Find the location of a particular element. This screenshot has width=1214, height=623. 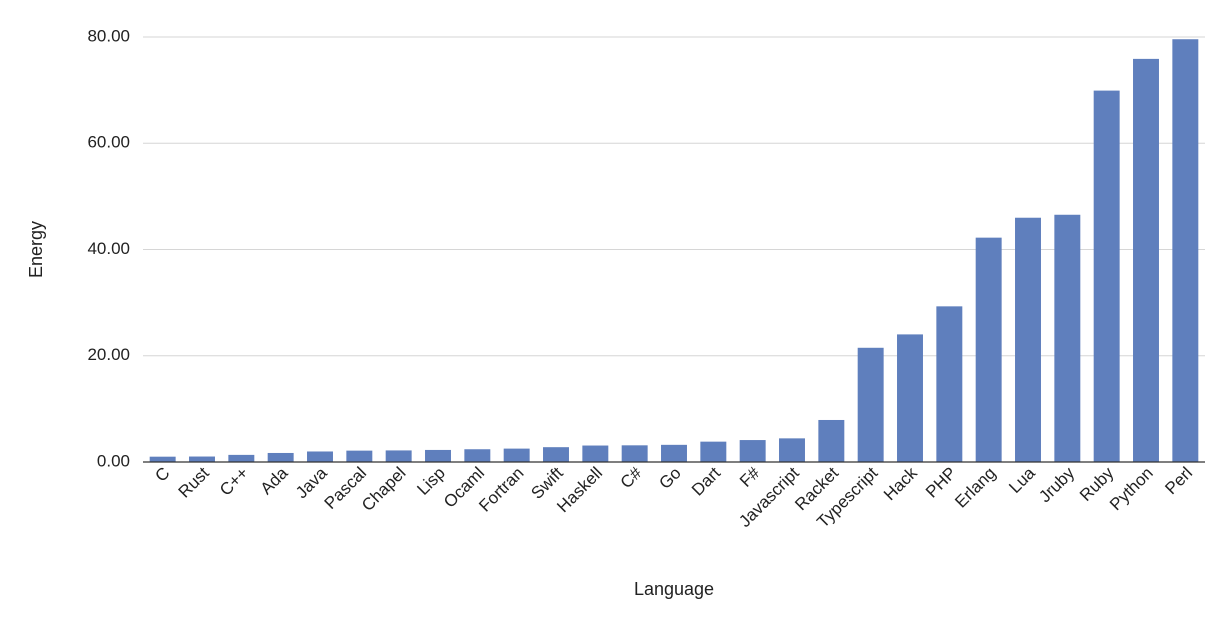

x-tick-label: Erlang is located at coordinates (975, 487).